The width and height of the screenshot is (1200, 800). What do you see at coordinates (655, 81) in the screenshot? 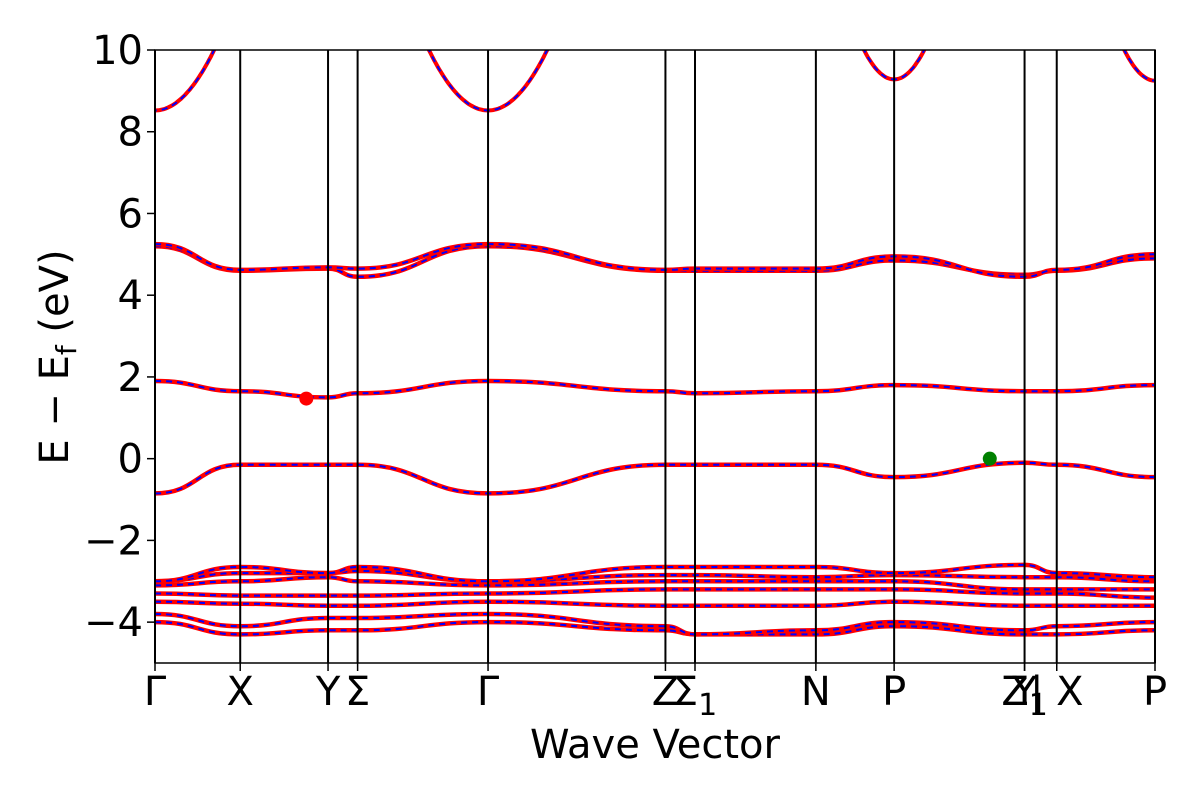
I see `upper-bands` at bounding box center [655, 81].